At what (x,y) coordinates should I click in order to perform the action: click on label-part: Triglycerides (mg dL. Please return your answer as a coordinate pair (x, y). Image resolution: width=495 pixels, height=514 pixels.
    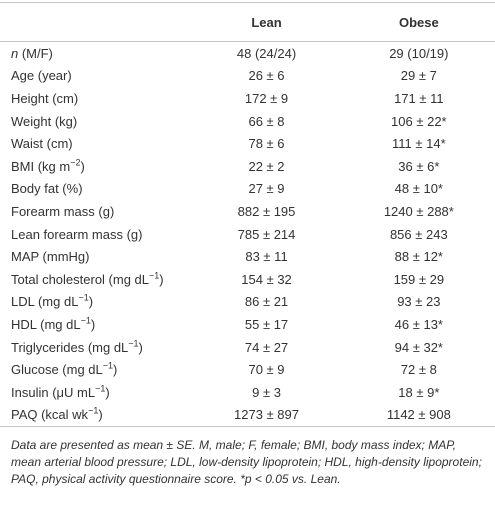
    Looking at the image, I should click on (70, 347).